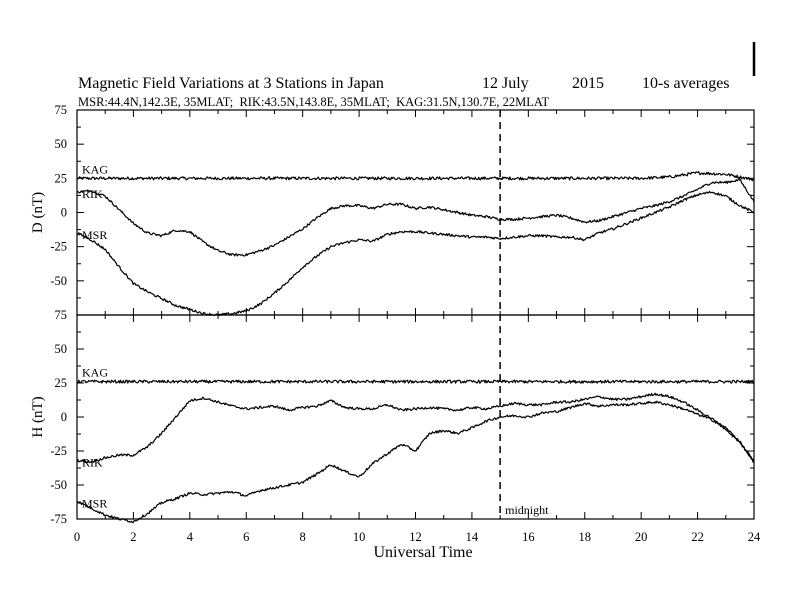 The height and width of the screenshot is (612, 792). What do you see at coordinates (585, 537) in the screenshot?
I see `x-tick-label: 18` at bounding box center [585, 537].